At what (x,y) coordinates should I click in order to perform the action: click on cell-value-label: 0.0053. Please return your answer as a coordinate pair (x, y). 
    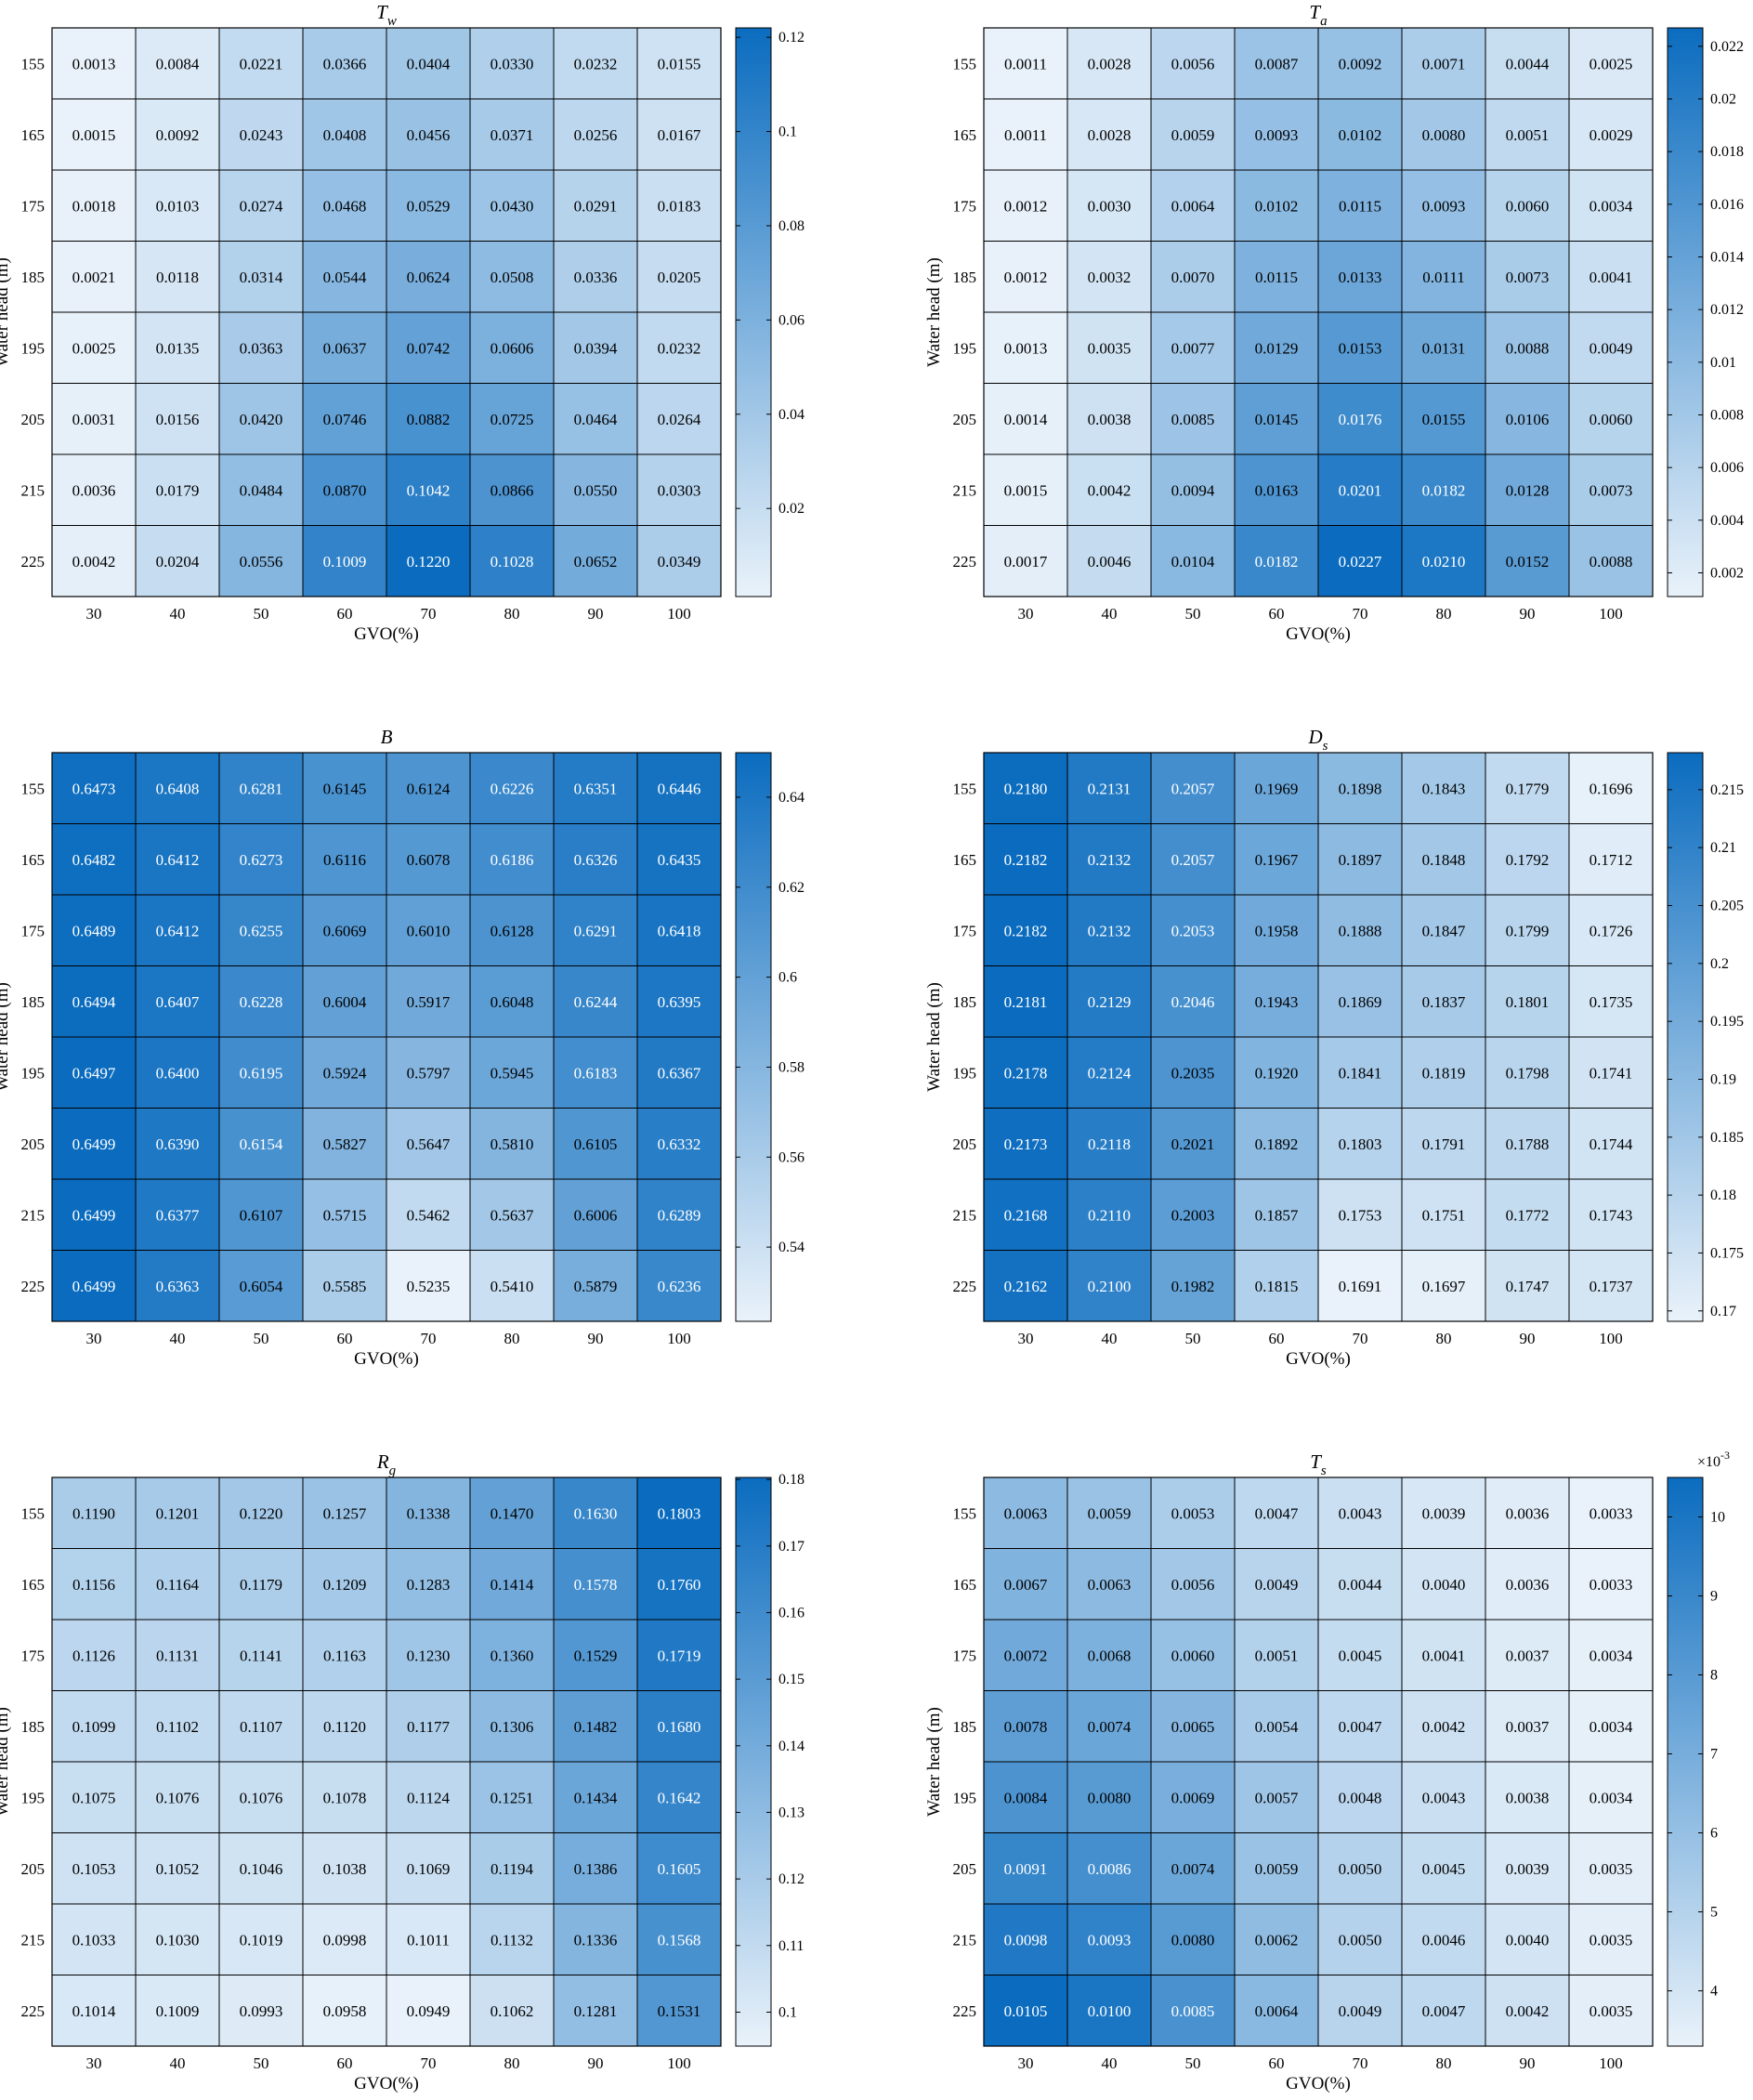
    Looking at the image, I should click on (1193, 1513).